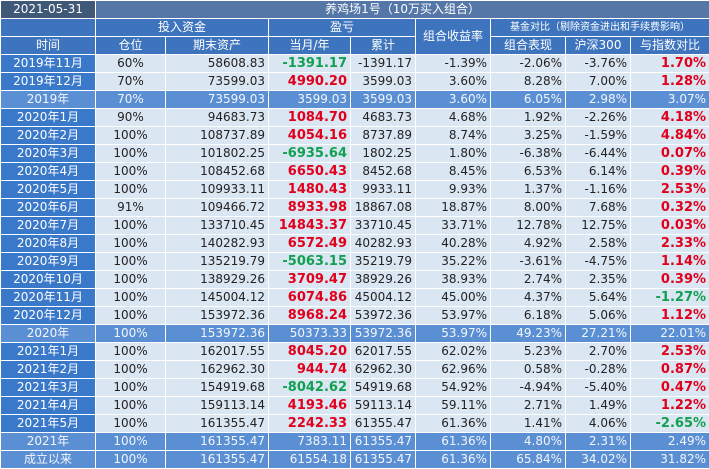 This screenshot has height=469, width=709. I want to click on value-cell: 4.37%, so click(528, 297).